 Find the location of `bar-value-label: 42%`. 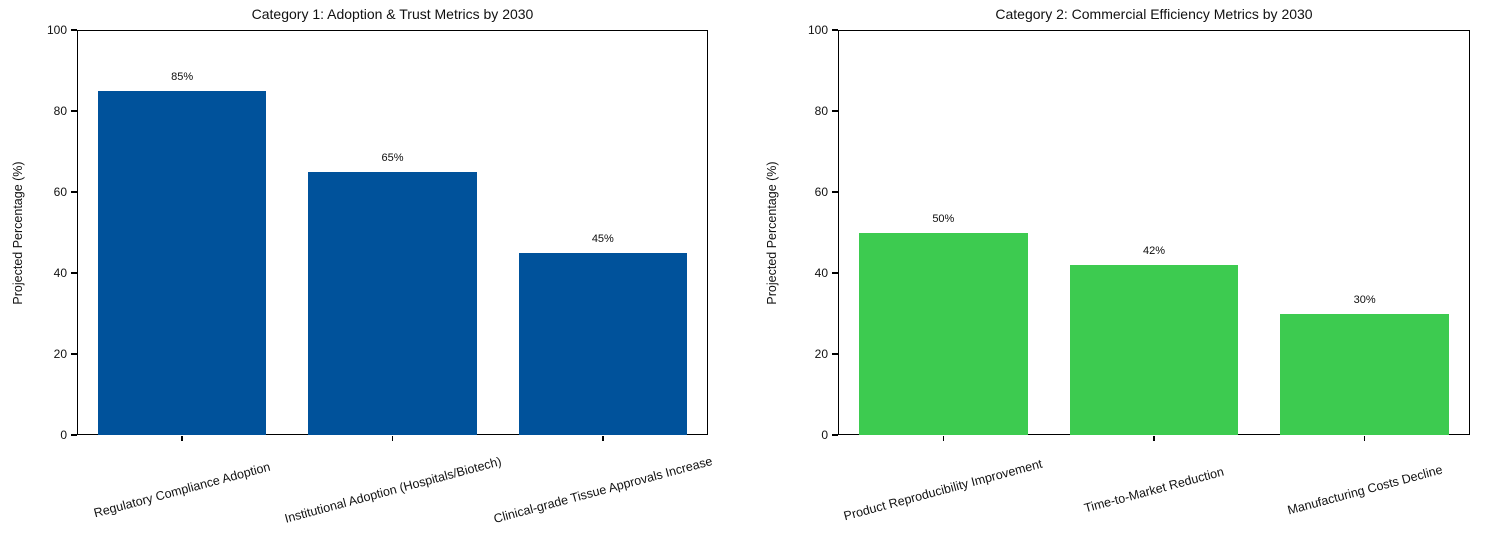

bar-value-label: 42% is located at coordinates (1154, 250).